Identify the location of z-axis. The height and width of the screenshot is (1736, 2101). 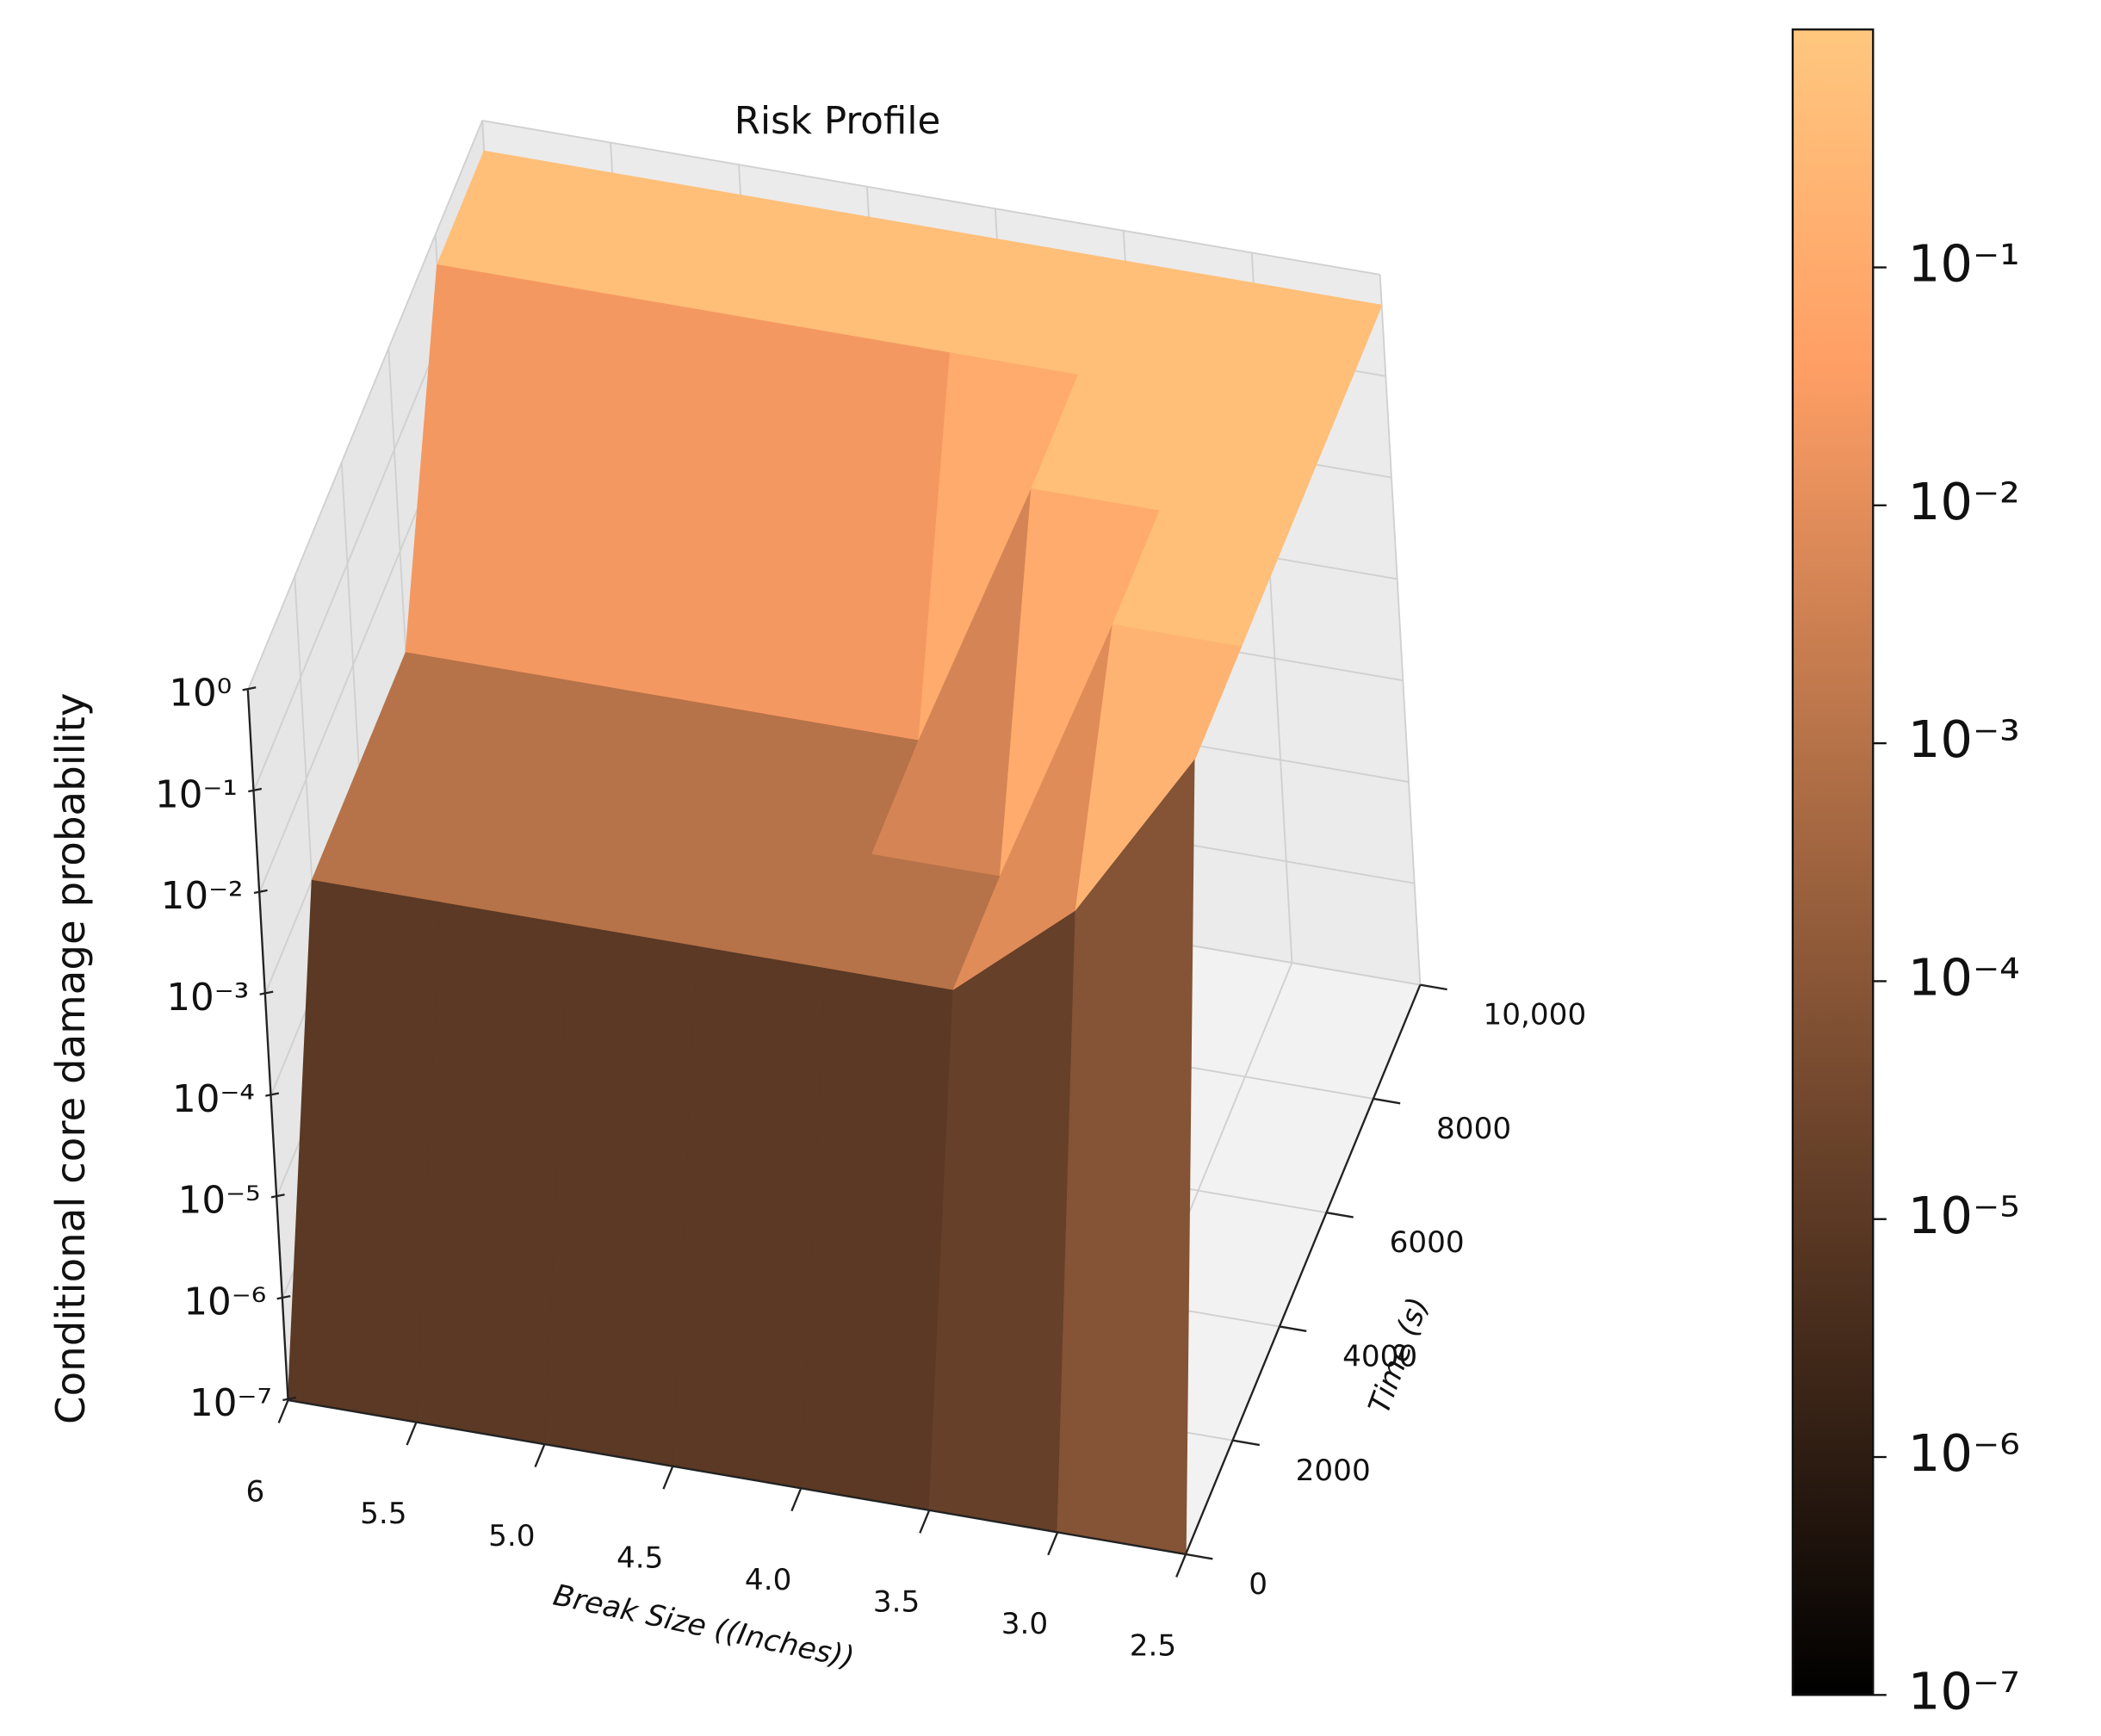
(267, 1046).